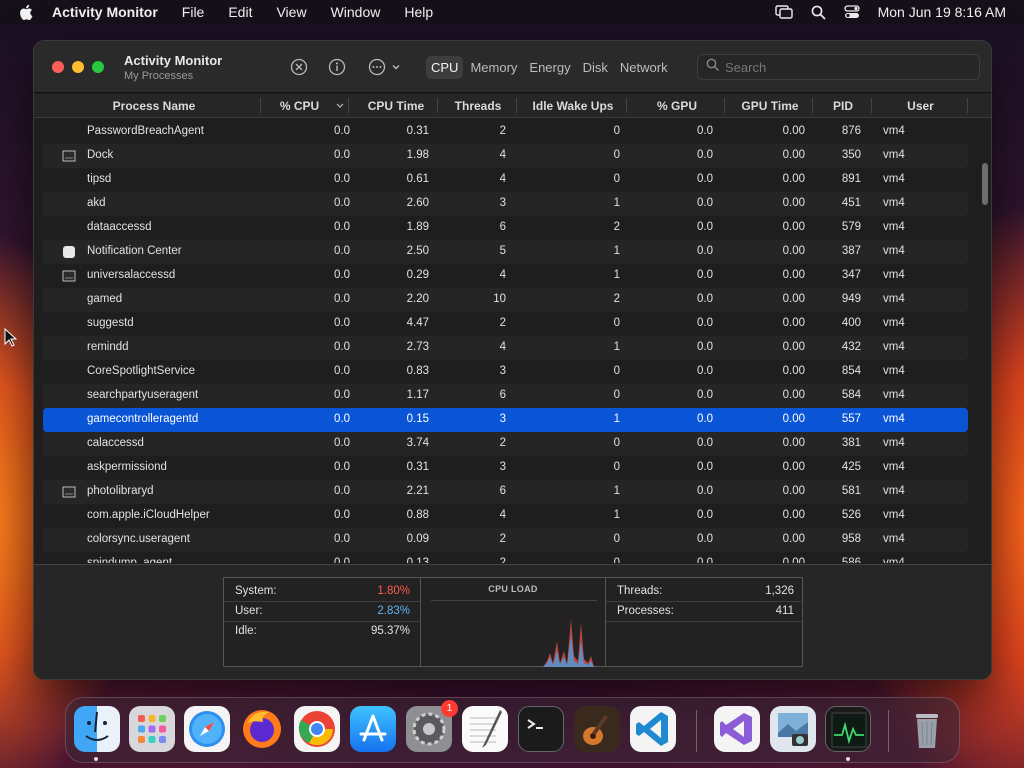  I want to click on idle-wake-ups: 2, so click(616, 227).